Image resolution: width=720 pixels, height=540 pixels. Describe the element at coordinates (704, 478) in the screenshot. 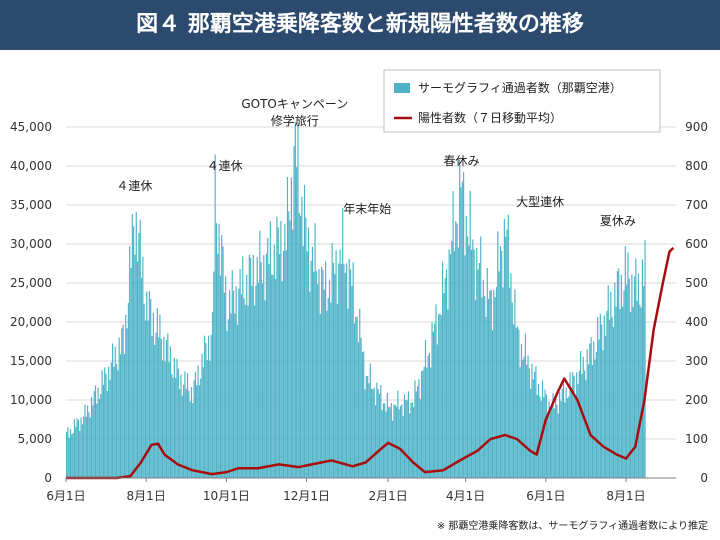

I see `right-tick-label: 0` at that location.